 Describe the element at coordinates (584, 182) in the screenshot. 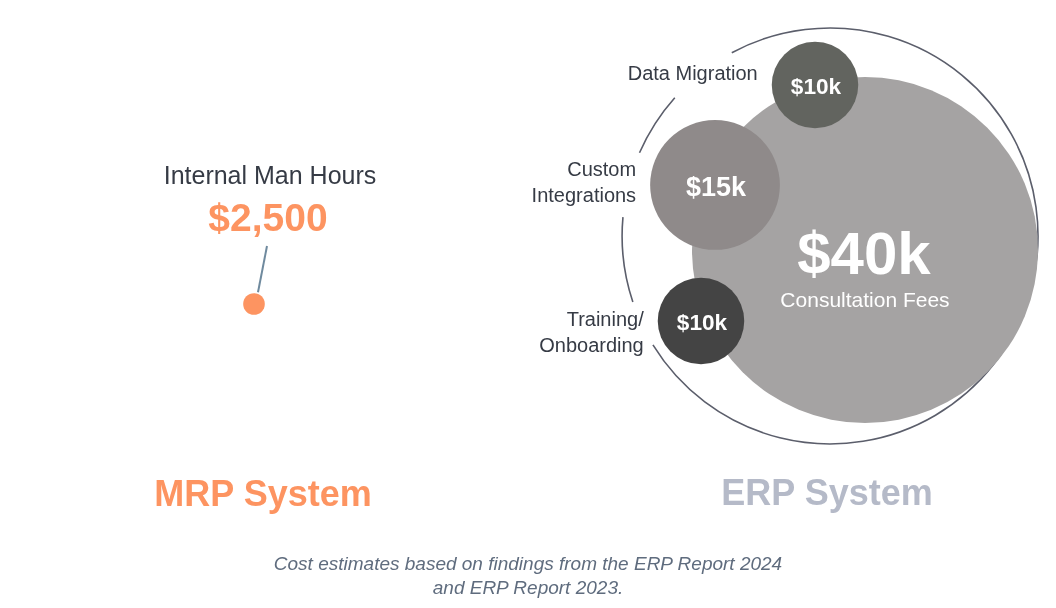

I see `category-label: Custom Integrations` at that location.